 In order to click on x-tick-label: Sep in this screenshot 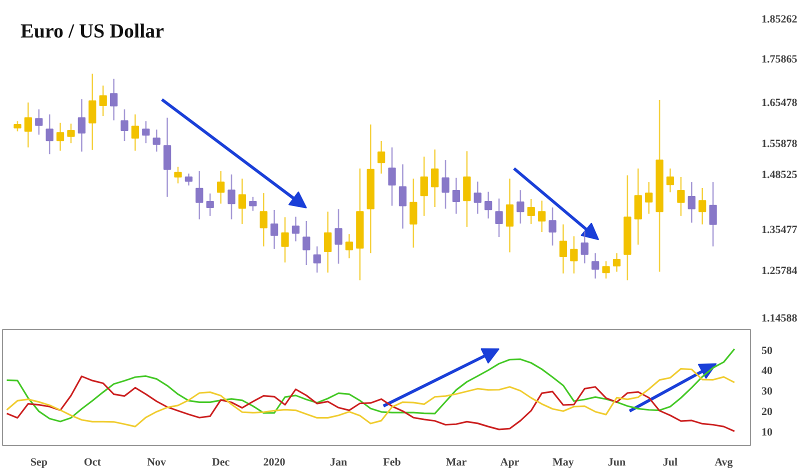, I will do `click(39, 462)`.